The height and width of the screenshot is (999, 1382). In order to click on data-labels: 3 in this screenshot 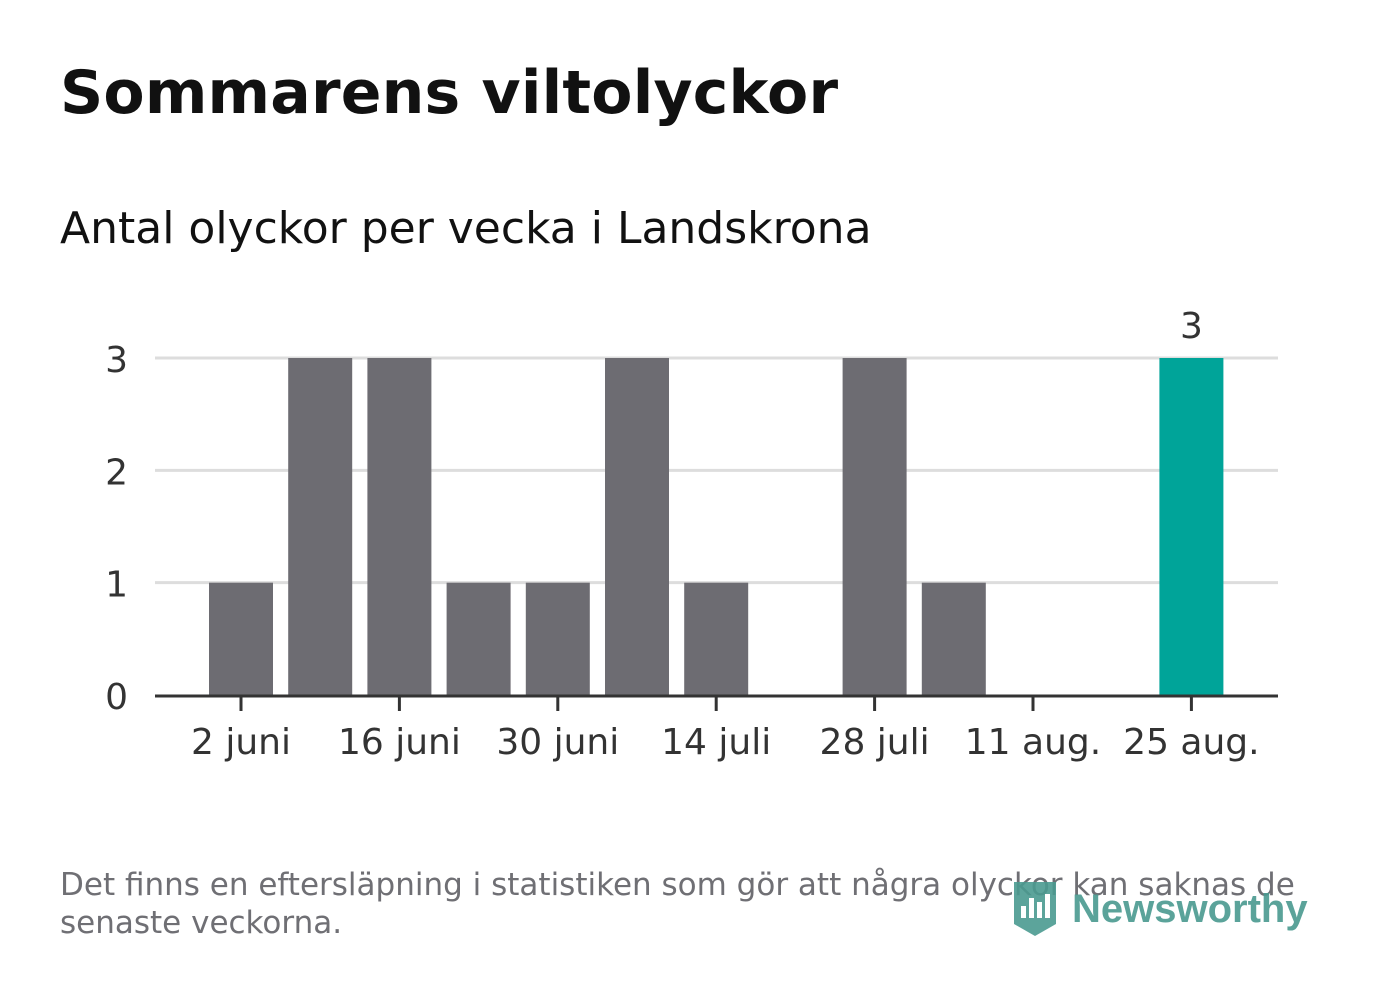, I will do `click(1191, 326)`.